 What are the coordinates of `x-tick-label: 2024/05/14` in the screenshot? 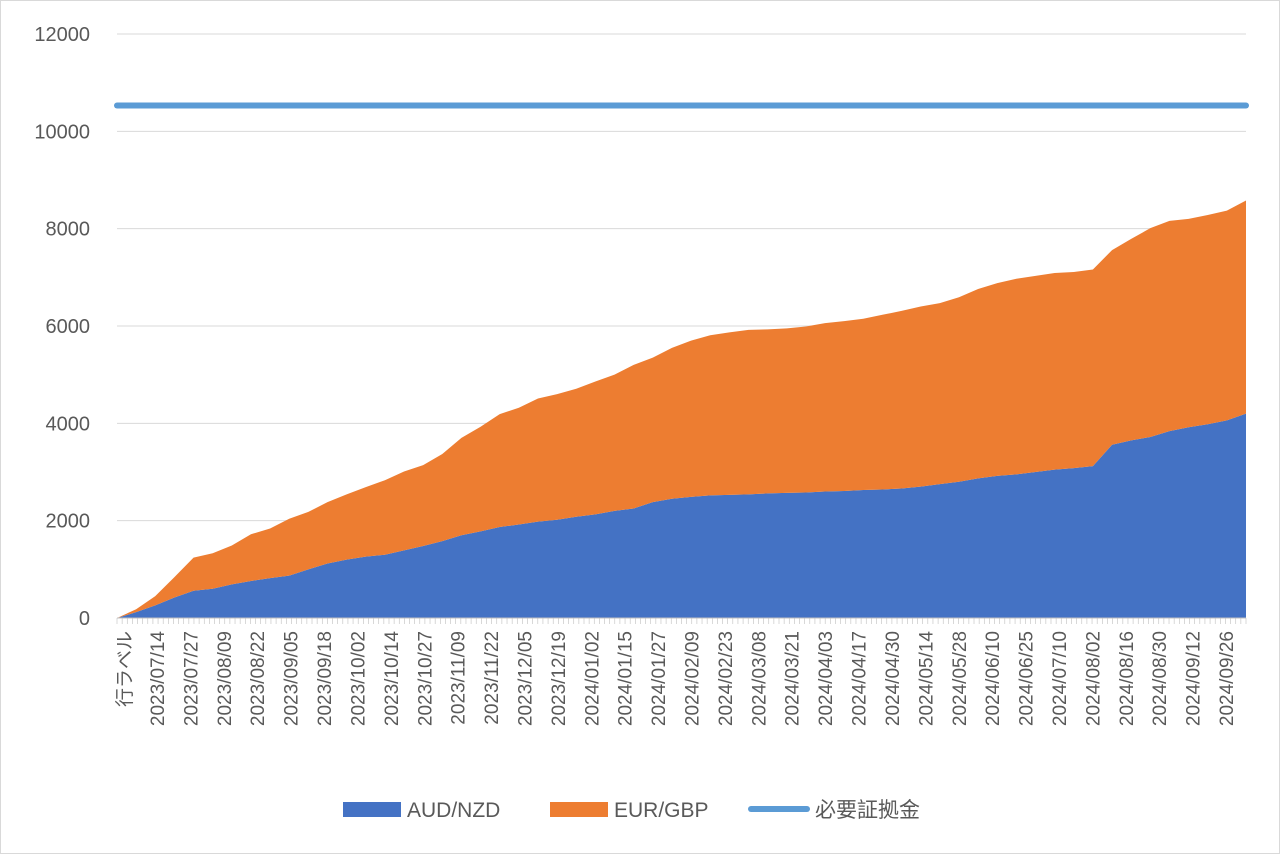 It's located at (926, 679).